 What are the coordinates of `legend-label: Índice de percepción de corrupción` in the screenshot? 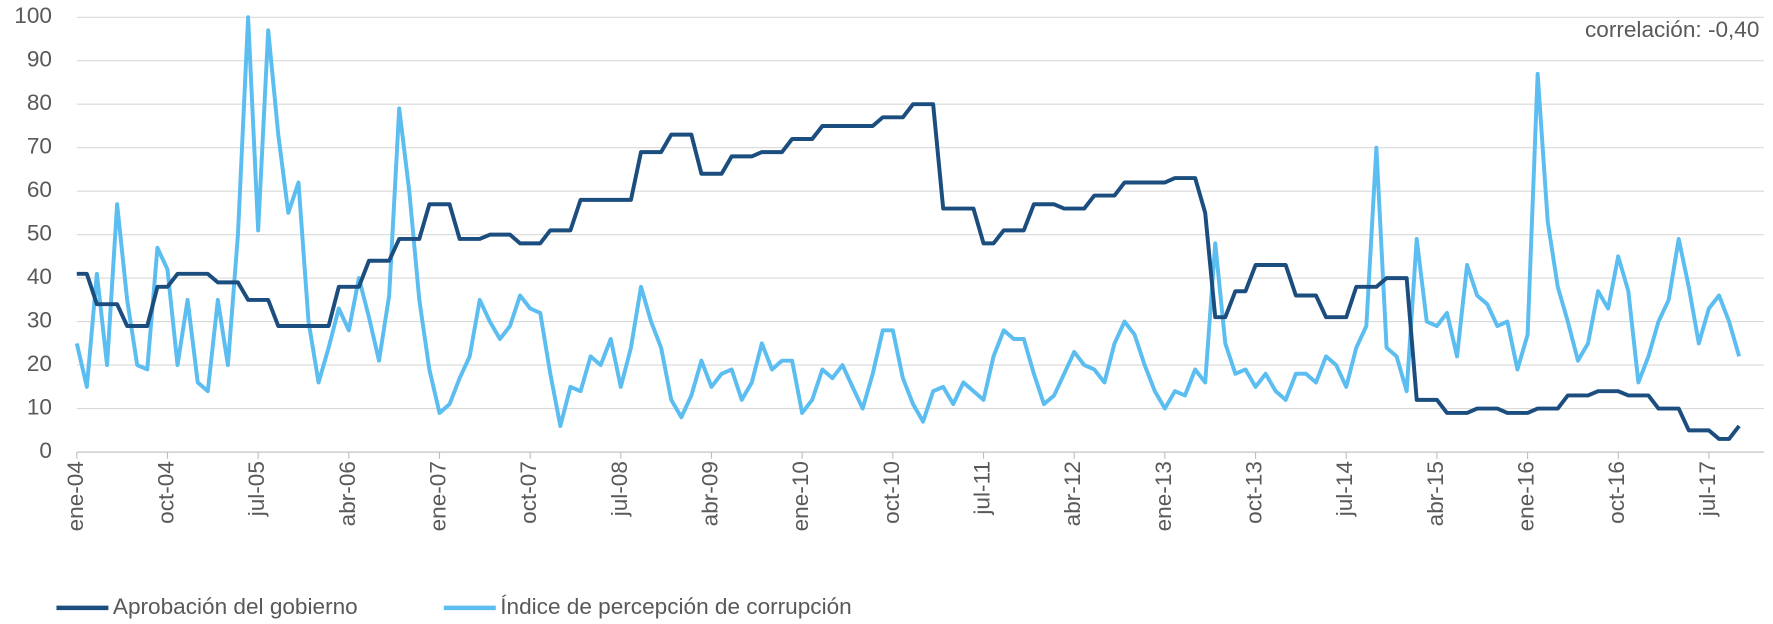 It's located at (675, 606).